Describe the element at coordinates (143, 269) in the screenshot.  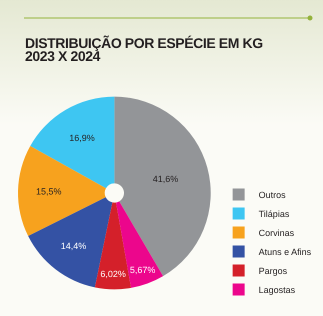
I see `data-label: 5,67%` at that location.